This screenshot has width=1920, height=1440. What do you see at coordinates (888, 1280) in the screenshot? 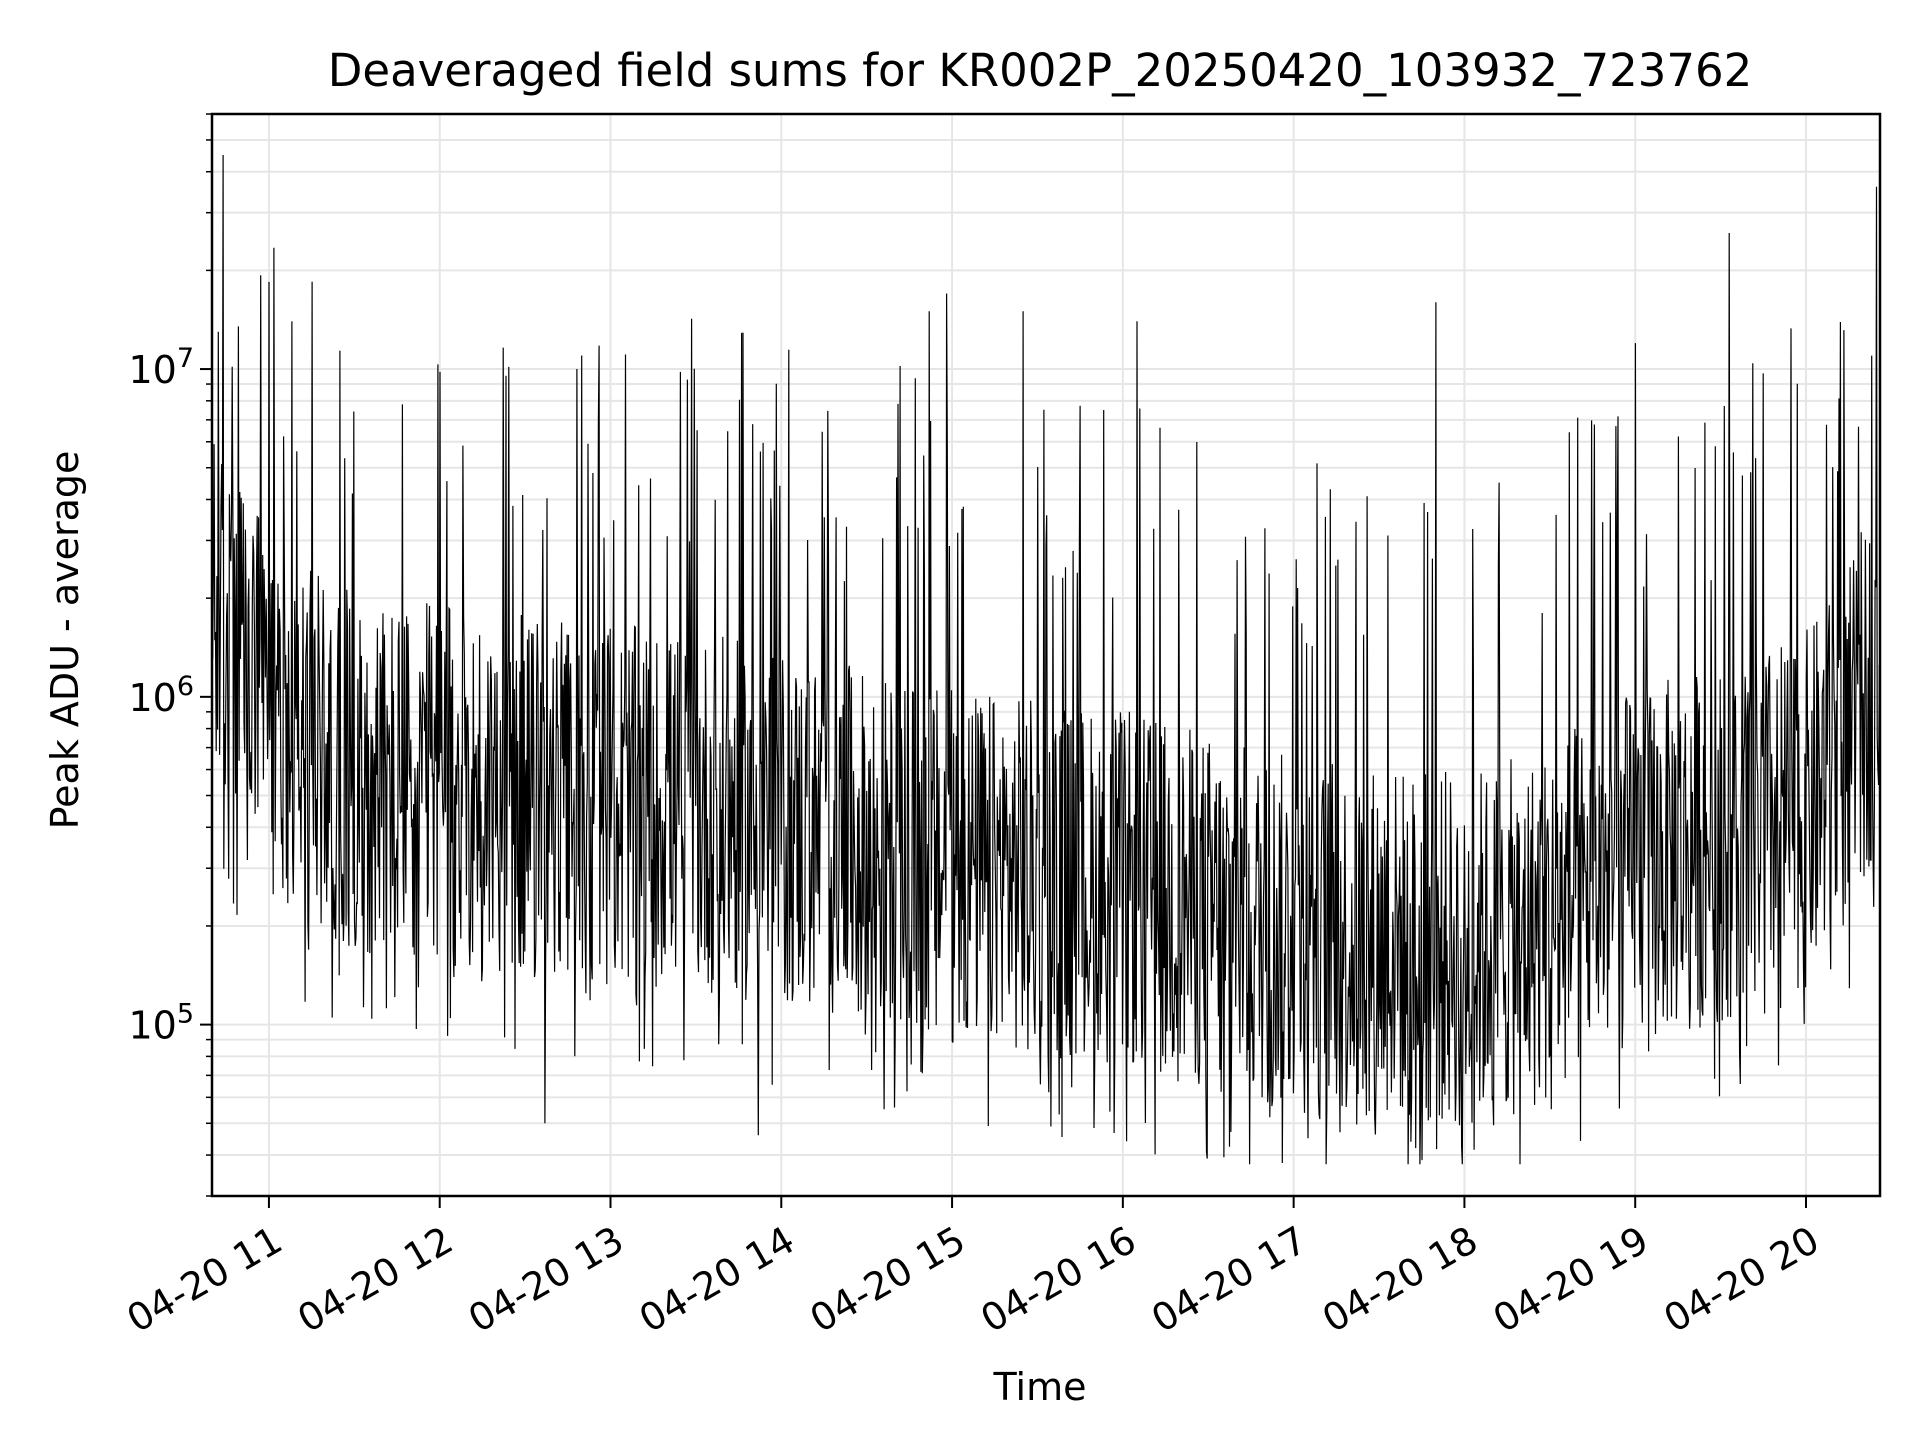
I see `x-tick-label: 04-20 15` at bounding box center [888, 1280].